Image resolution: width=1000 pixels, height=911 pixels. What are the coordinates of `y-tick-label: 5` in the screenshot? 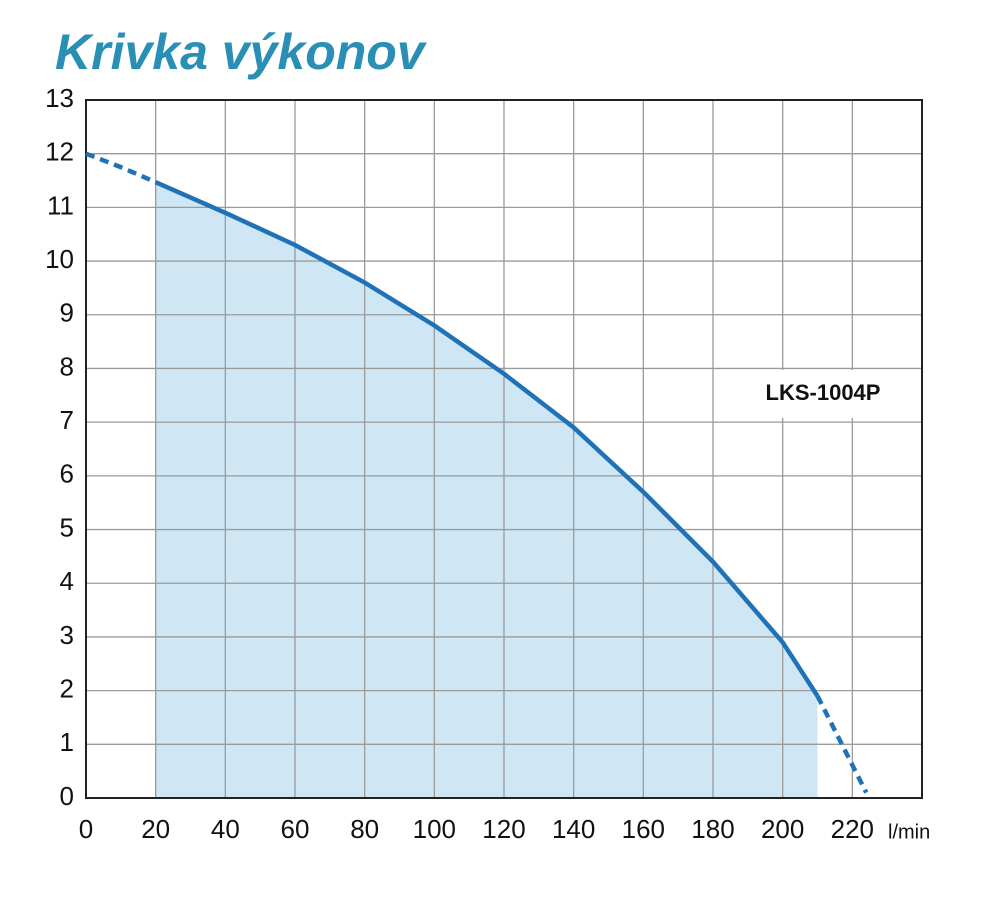 It's located at (67, 527).